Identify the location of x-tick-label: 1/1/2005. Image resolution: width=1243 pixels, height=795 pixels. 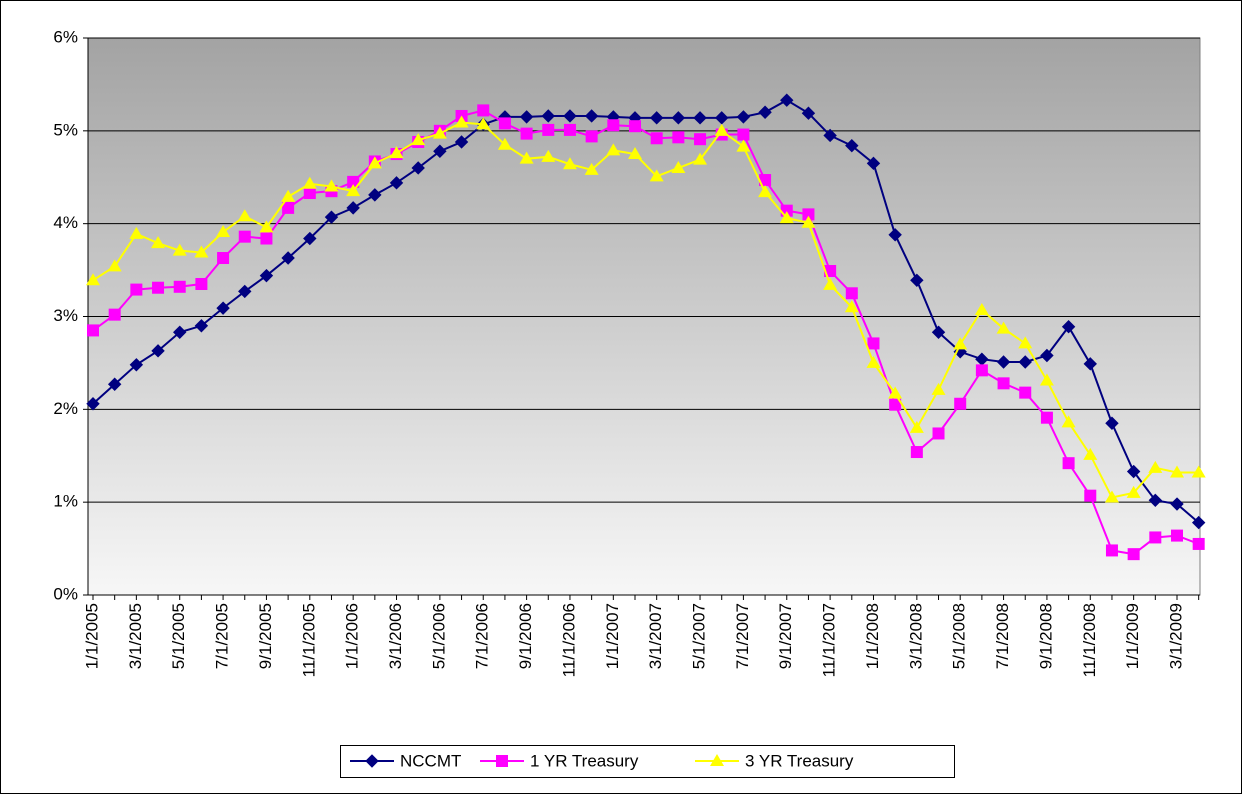
(91, 636).